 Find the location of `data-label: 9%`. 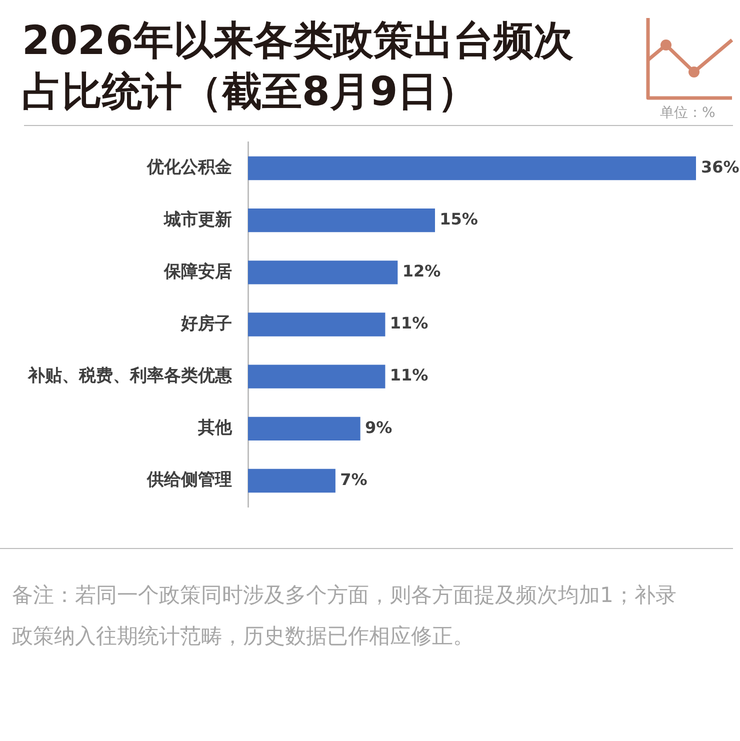

data-label: 9% is located at coordinates (378, 427).